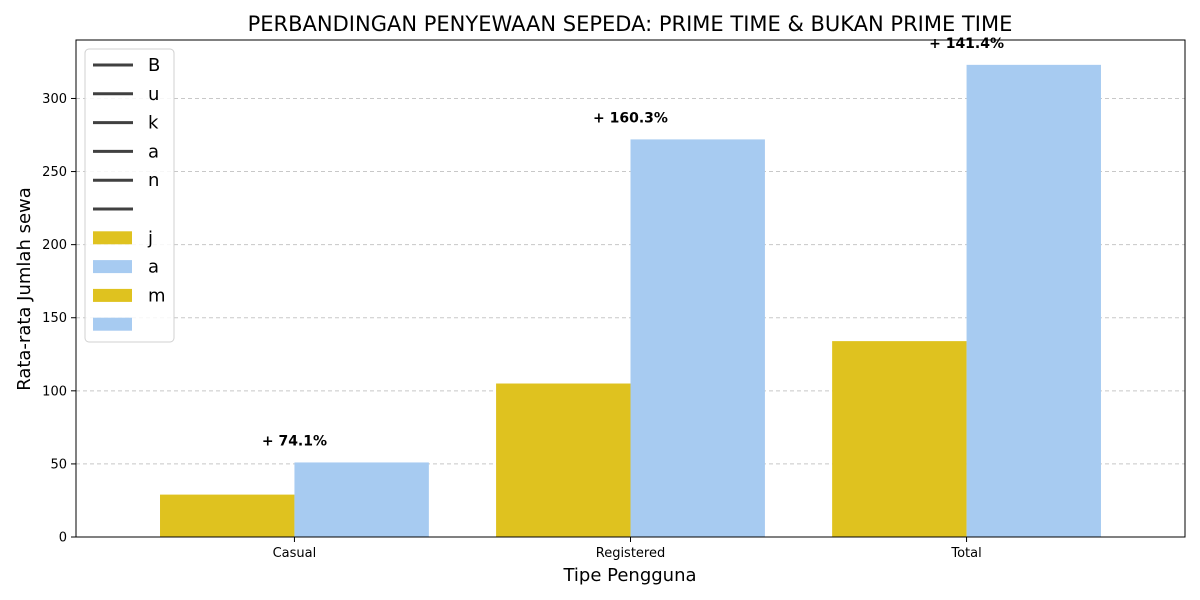 This screenshot has width=1200, height=600. I want to click on legend-label: k, so click(153, 123).